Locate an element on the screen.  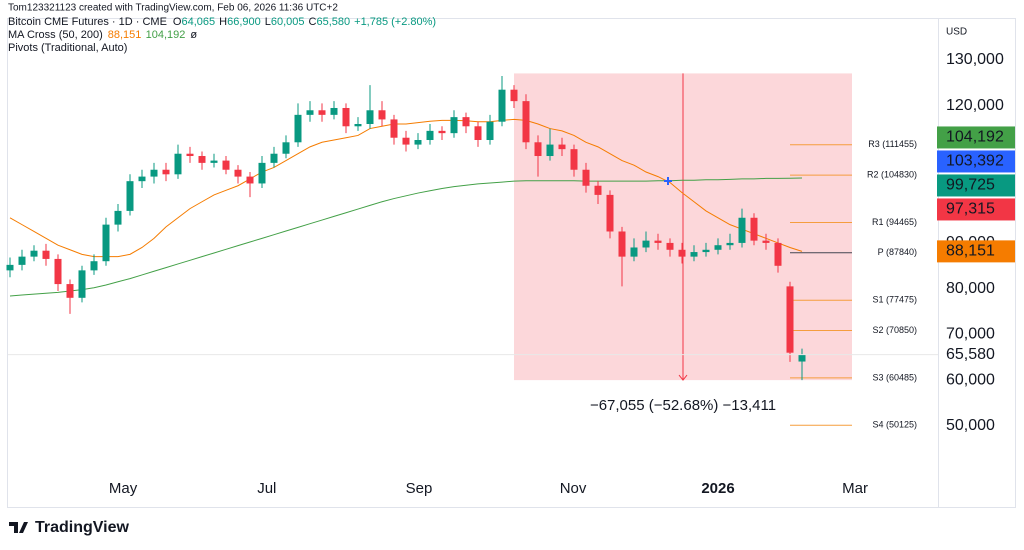
indicator-legend: MA Cross (50, 200) 88,151 104,192 ø is located at coordinates (102, 35).